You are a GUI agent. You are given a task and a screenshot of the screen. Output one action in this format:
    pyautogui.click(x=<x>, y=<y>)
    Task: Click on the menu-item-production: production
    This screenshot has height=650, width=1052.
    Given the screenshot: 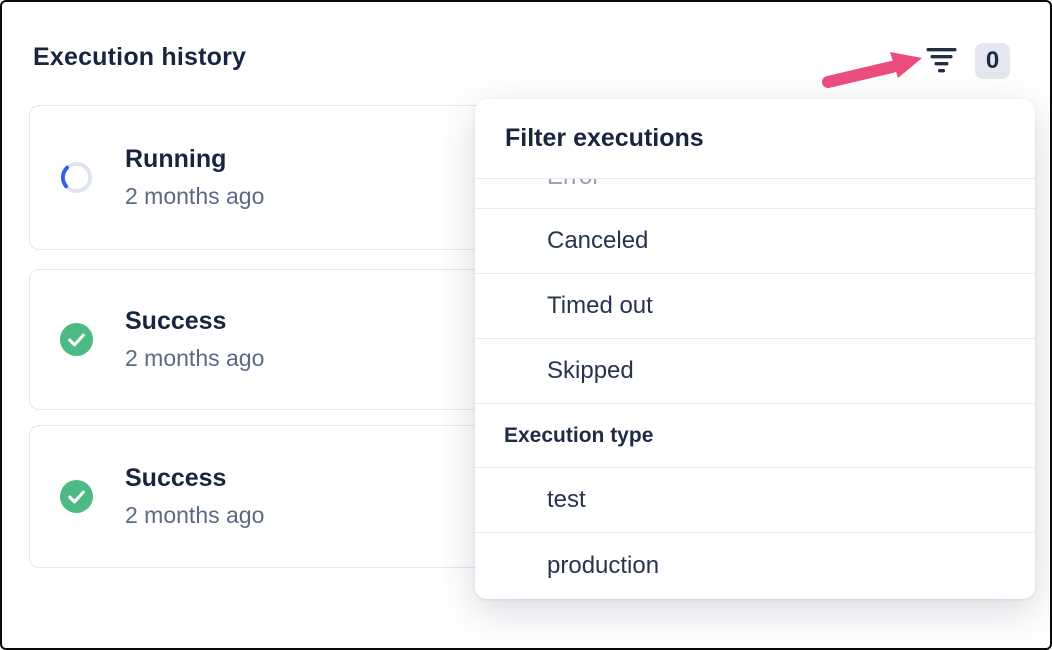 What is the action you would take?
    pyautogui.click(x=755, y=565)
    